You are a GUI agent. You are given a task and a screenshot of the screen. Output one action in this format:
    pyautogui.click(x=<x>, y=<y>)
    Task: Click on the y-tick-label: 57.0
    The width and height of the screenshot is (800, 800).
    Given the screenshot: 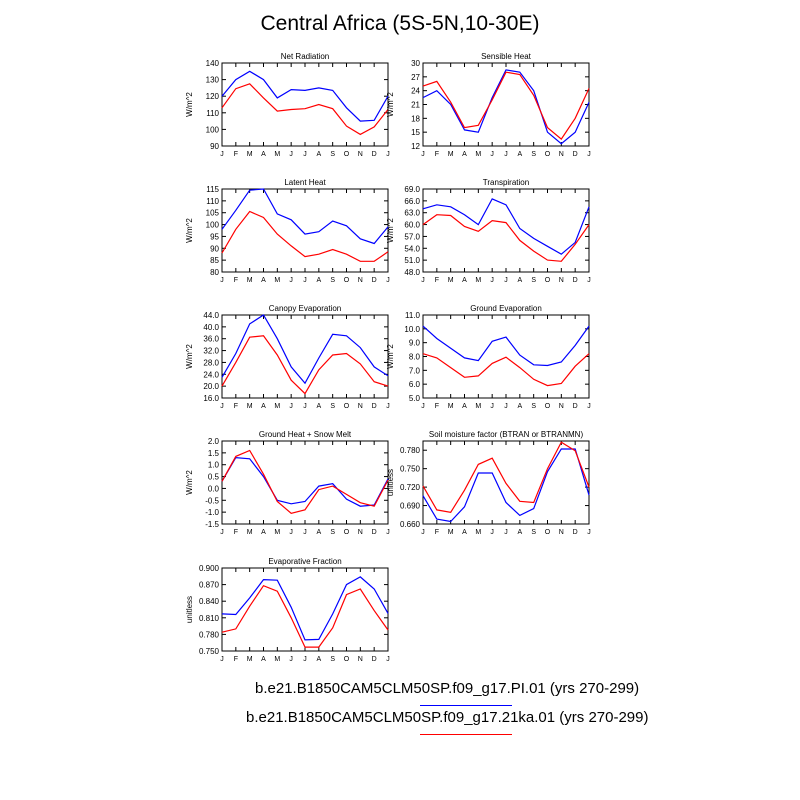 What is the action you would take?
    pyautogui.click(x=412, y=236)
    